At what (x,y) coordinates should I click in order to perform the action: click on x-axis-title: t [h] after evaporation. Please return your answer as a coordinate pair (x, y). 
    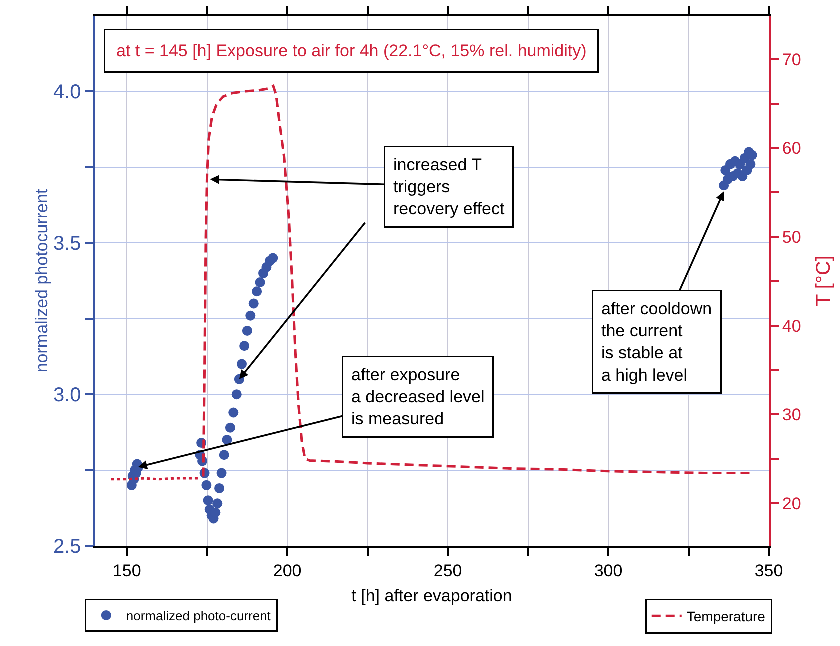
    Looking at the image, I should click on (432, 596).